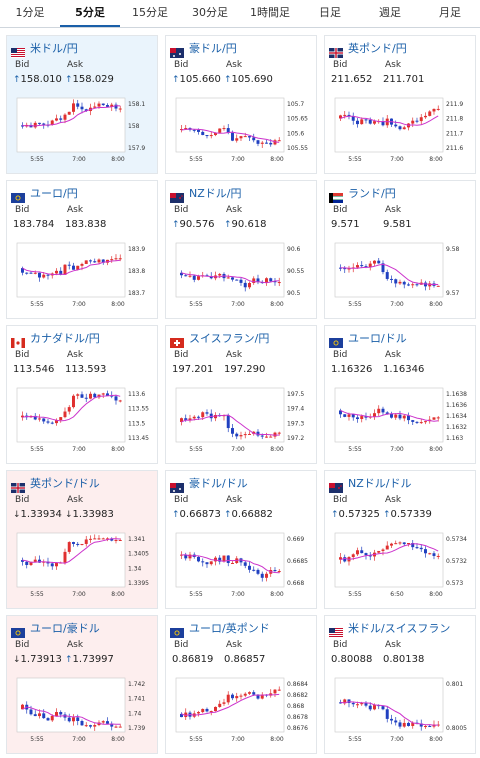 This screenshot has height=758, width=480. I want to click on mini-candle-chart: 183.9 183.8 183.7 5:55 7:00 8:00, so click(85, 277).